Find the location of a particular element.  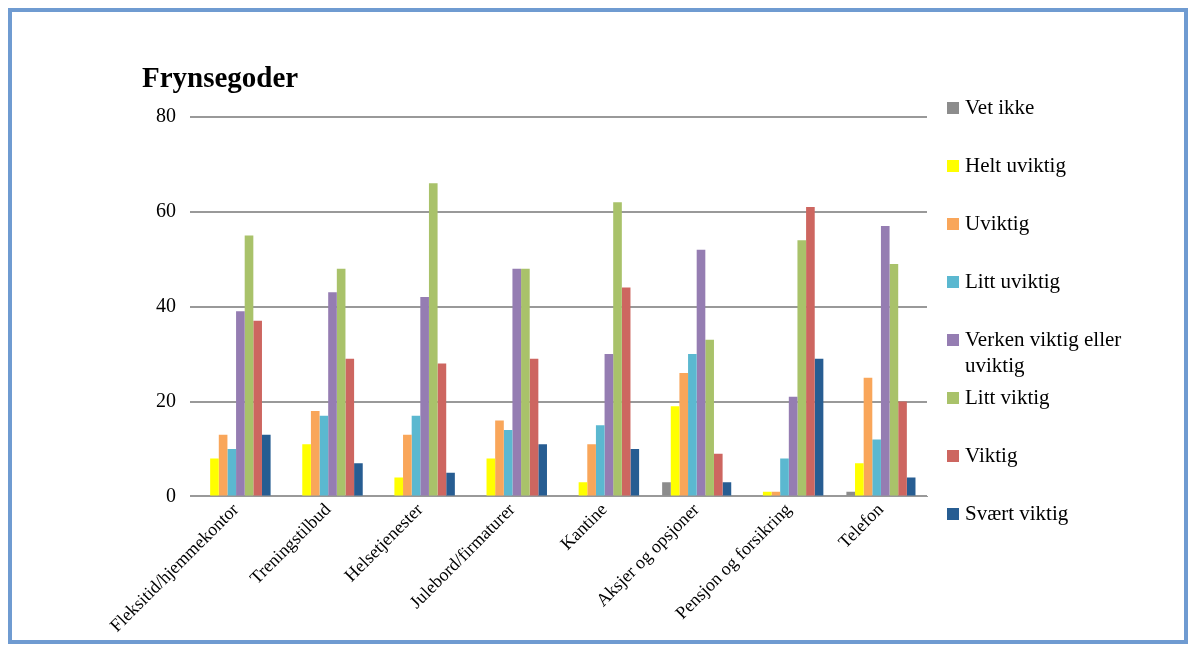

y-tick-label: 80 is located at coordinates (166, 115).